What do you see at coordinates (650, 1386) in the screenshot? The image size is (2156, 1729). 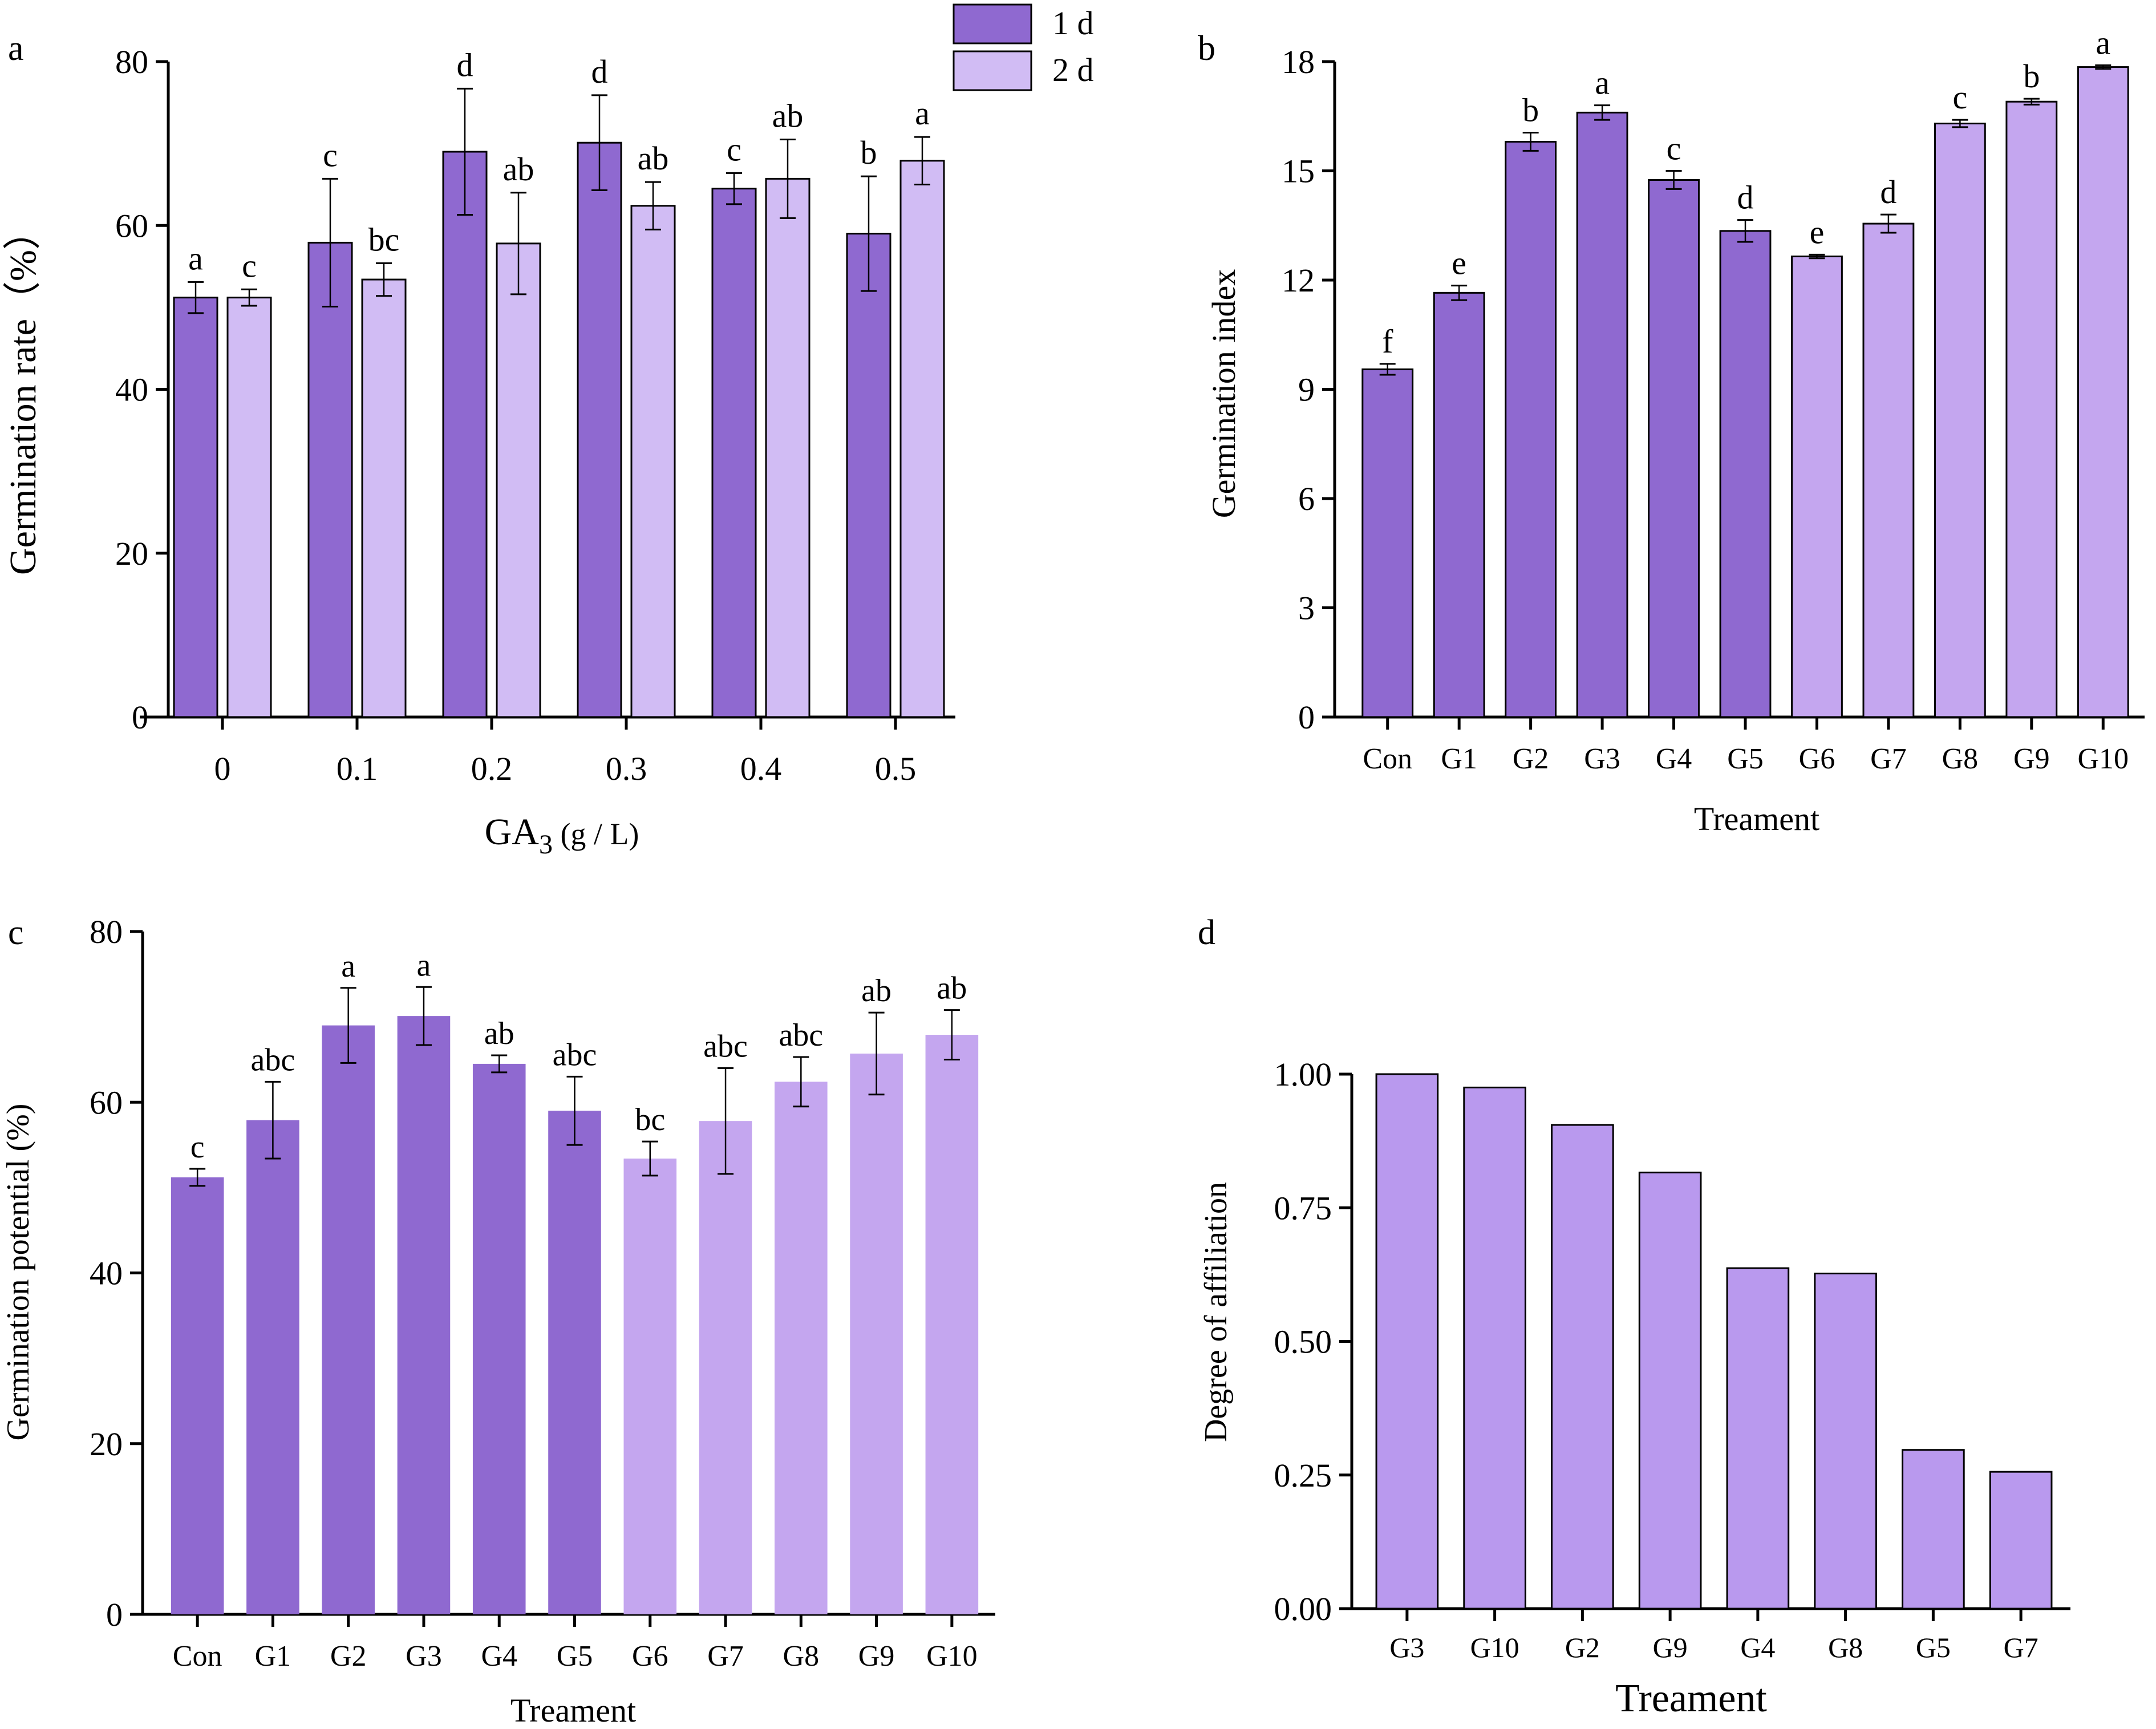 I see `bar-G6` at bounding box center [650, 1386].